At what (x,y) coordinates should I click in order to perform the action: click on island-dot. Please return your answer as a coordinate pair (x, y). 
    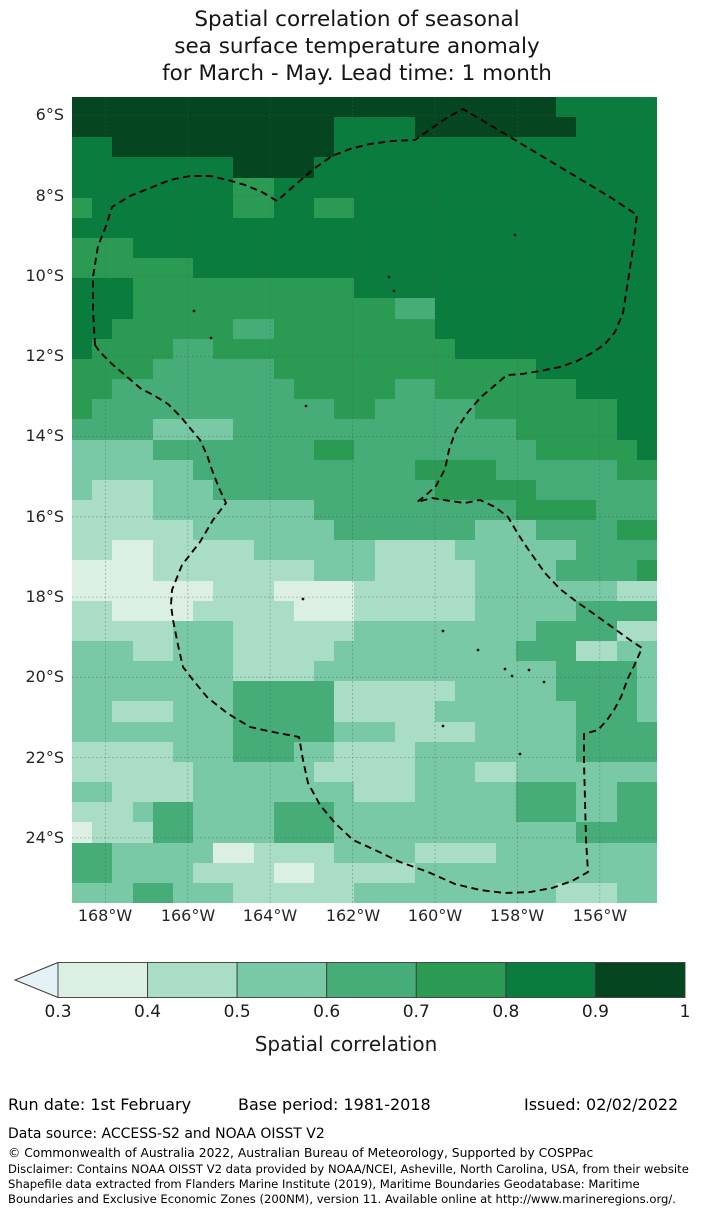
    Looking at the image, I should click on (194, 311).